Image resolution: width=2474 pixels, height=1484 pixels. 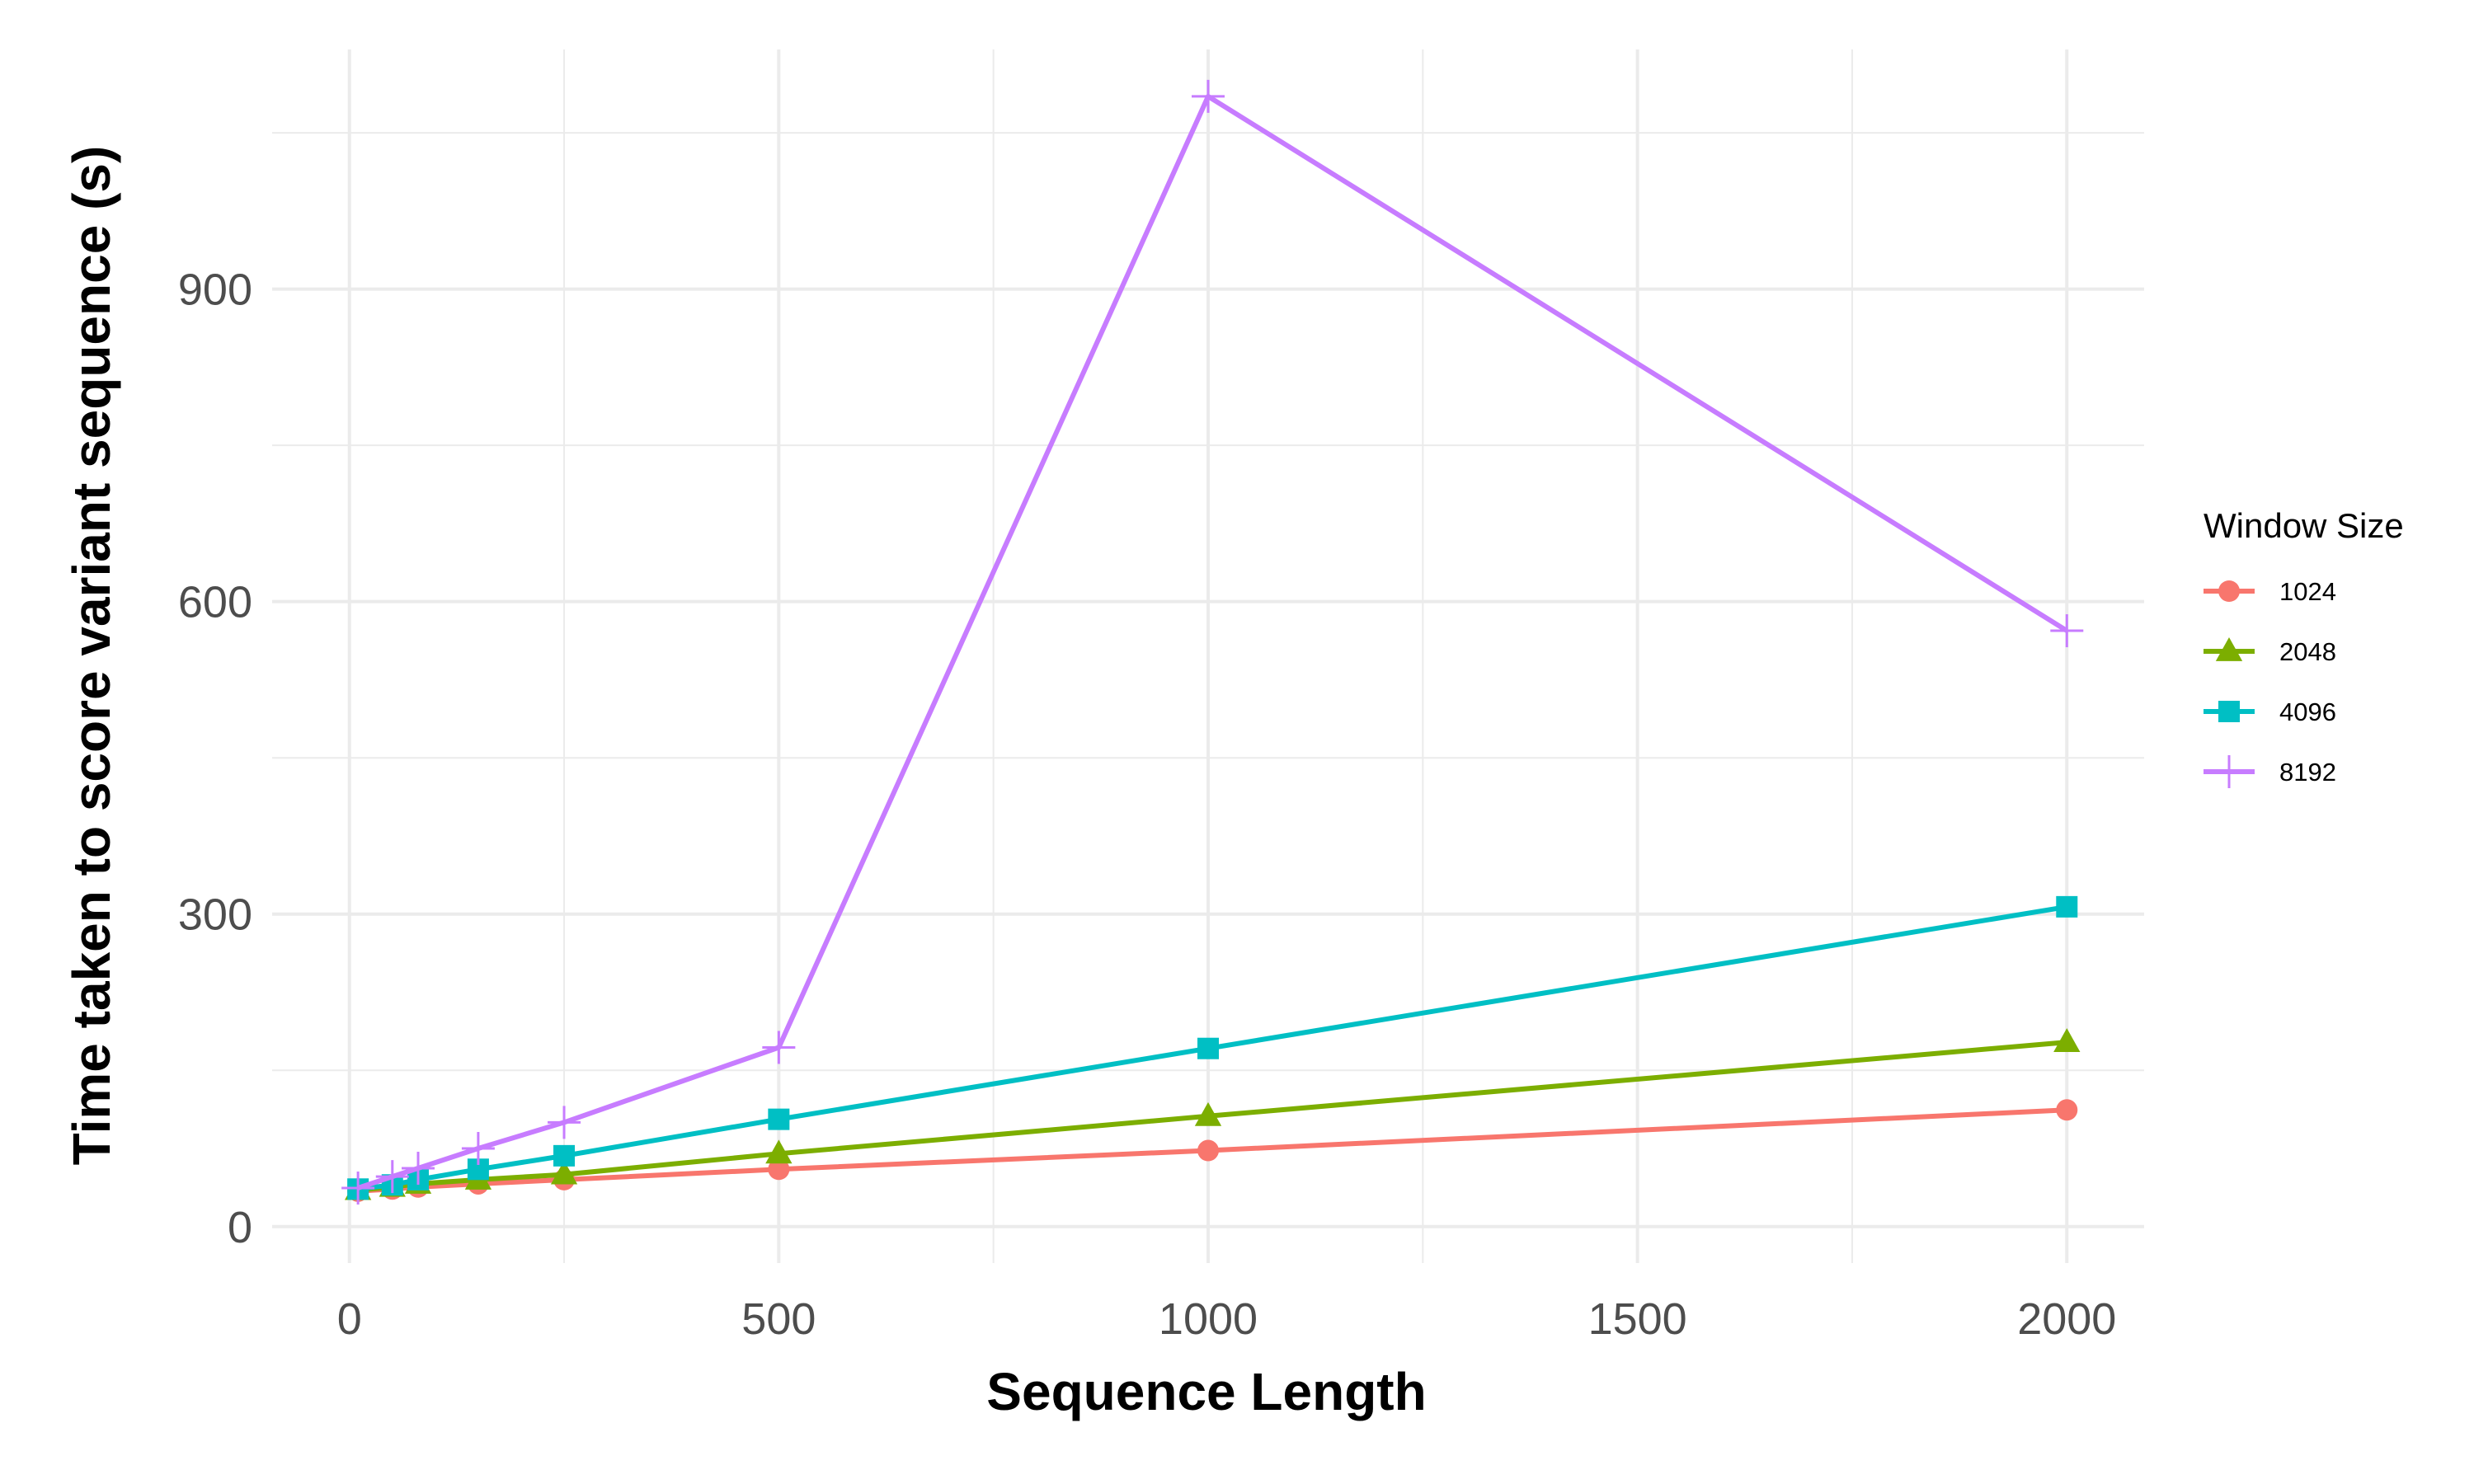 I want to click on legend: Window Size 1024 2048 4096 8192, so click(x=2304, y=647).